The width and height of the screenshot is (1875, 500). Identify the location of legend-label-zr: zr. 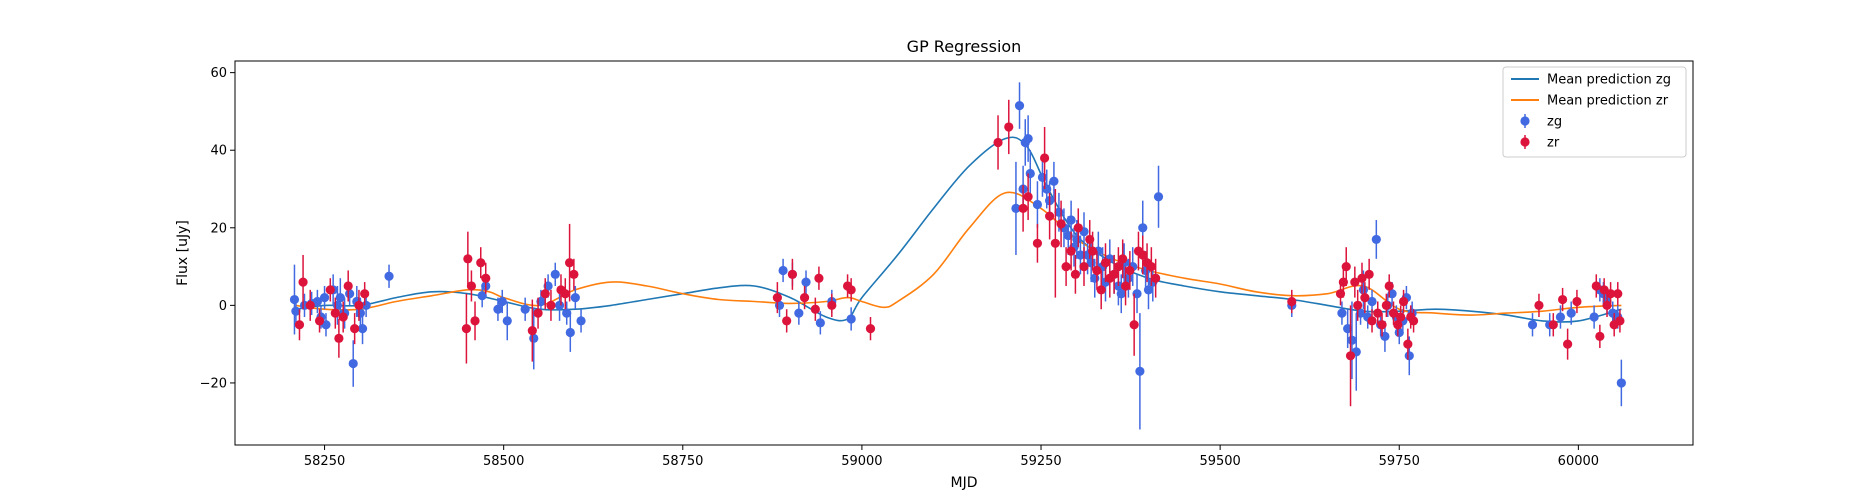
(1553, 143).